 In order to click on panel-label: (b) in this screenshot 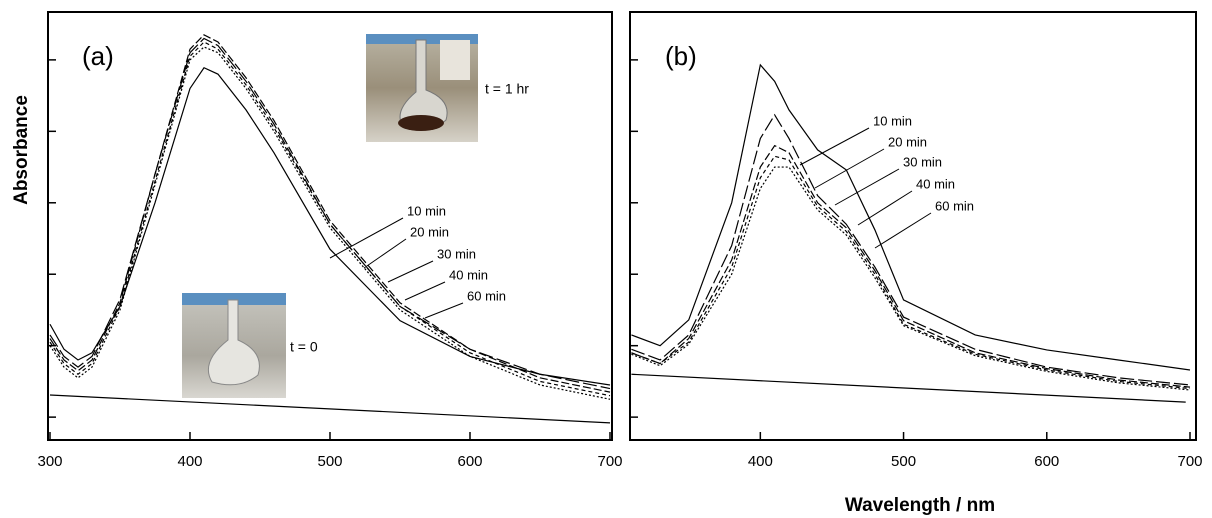, I will do `click(681, 56)`.